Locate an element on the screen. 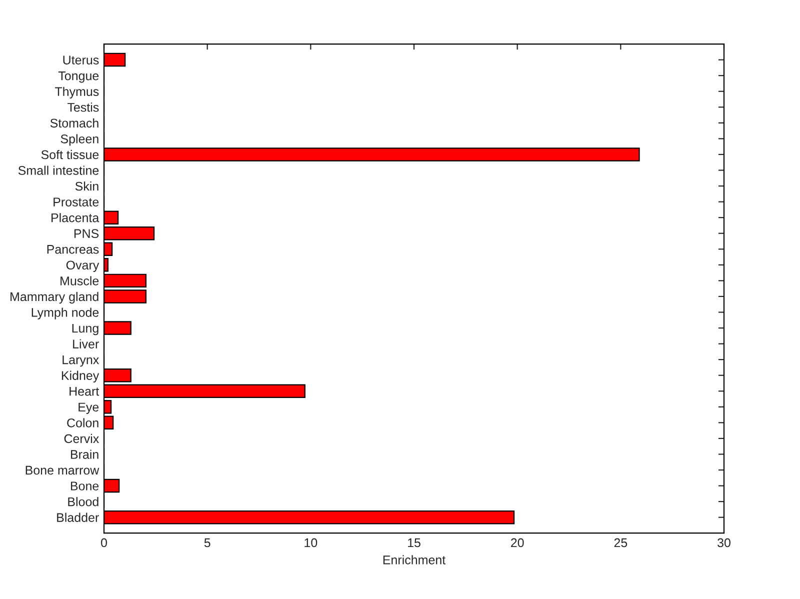 This screenshot has width=800, height=599. x-tick-label: 15 is located at coordinates (414, 543).